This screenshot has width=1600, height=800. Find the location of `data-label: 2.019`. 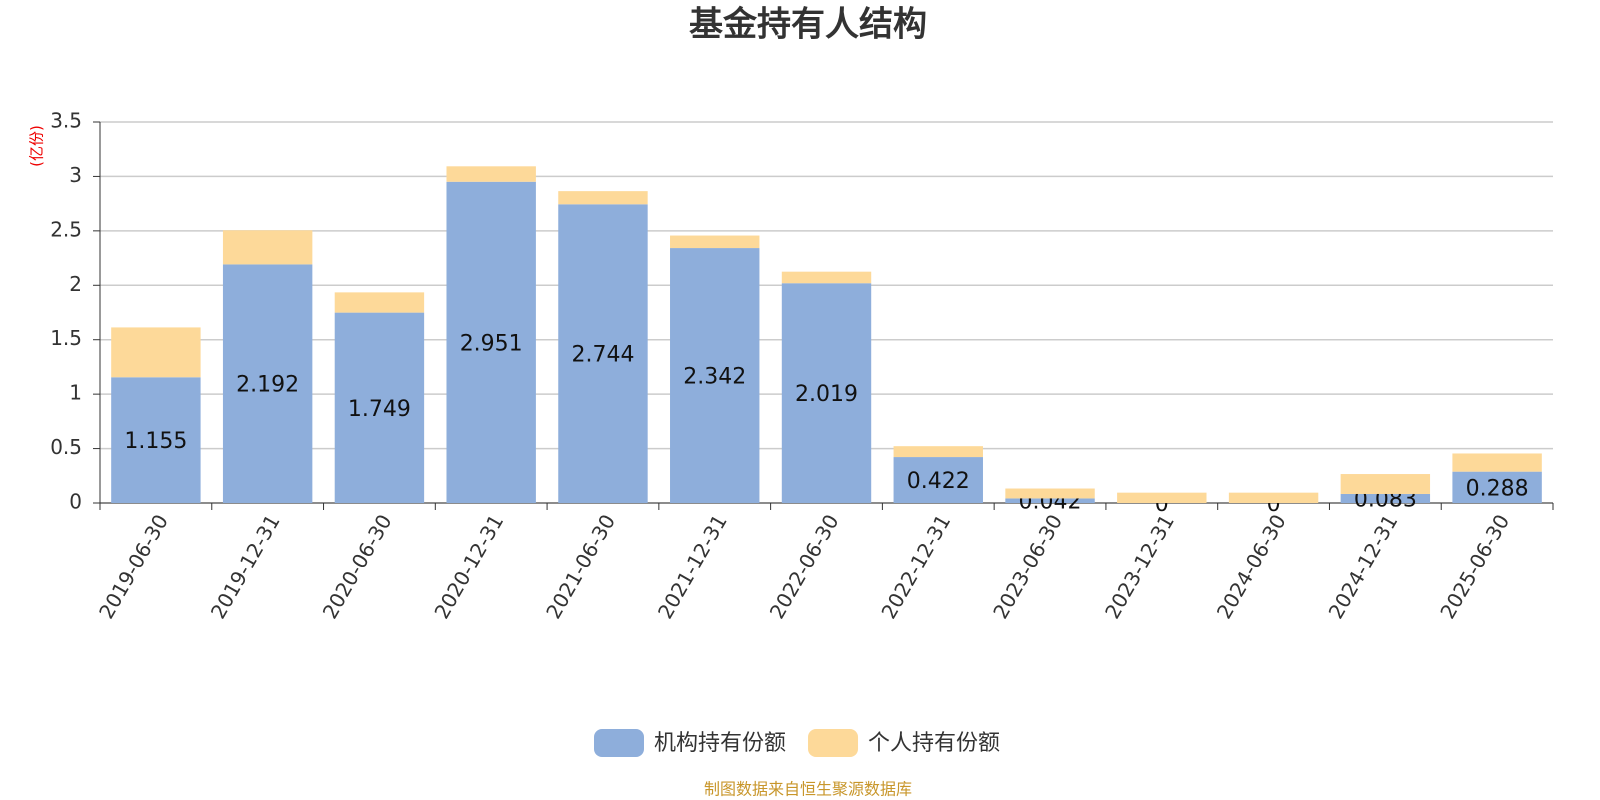

data-label: 2.019 is located at coordinates (826, 394).